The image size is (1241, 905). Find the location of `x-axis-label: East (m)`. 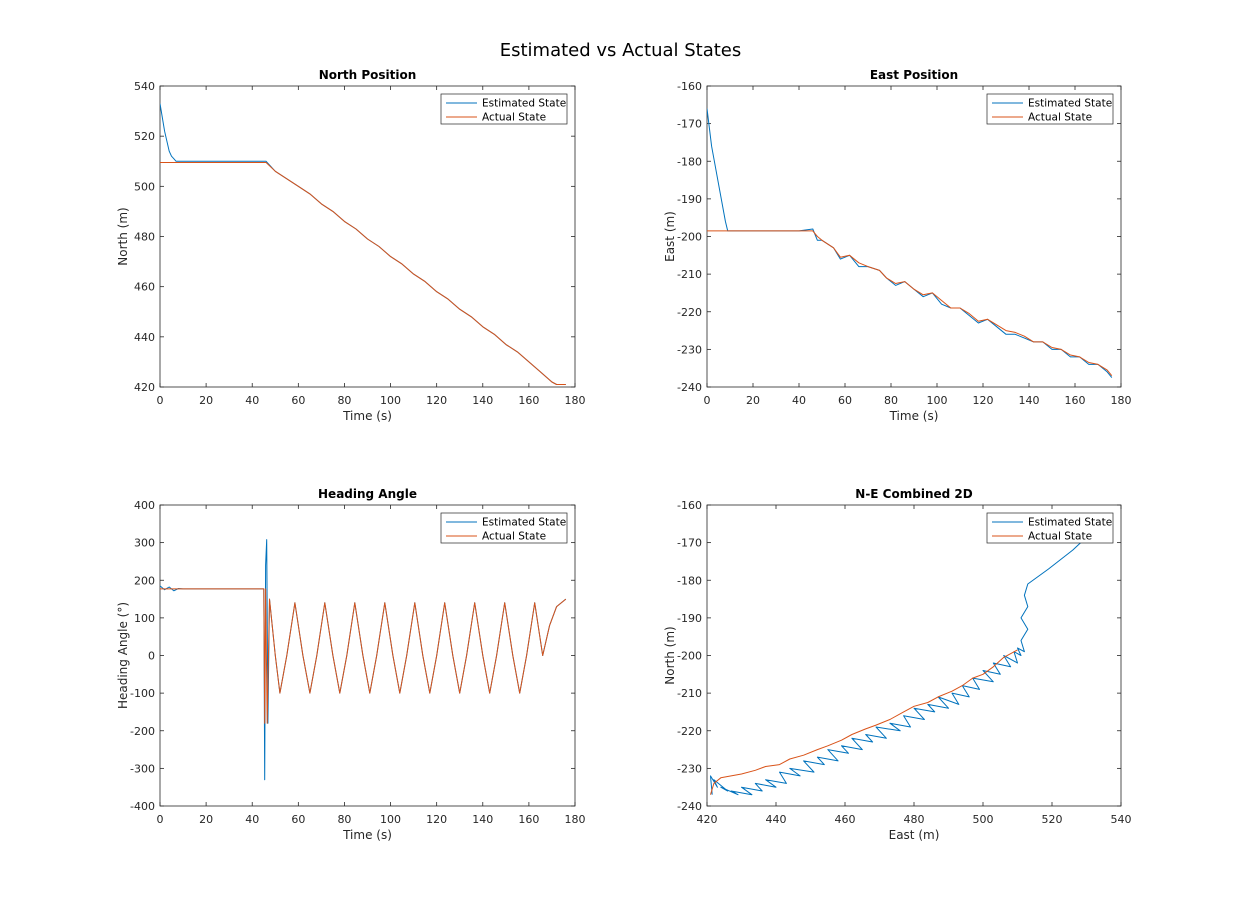

x-axis-label: East (m) is located at coordinates (914, 835).